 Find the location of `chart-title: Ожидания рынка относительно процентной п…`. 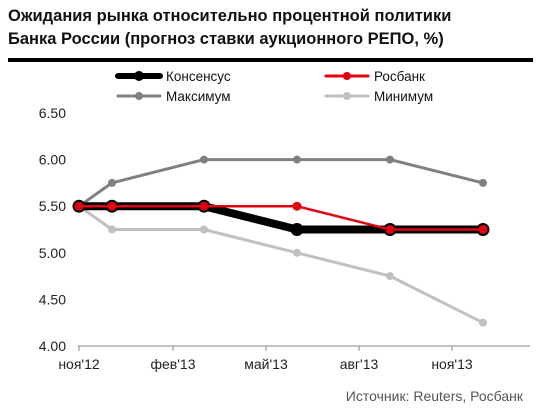

chart-title: Ожидания рынка относительно процентной п… is located at coordinates (270, 28).